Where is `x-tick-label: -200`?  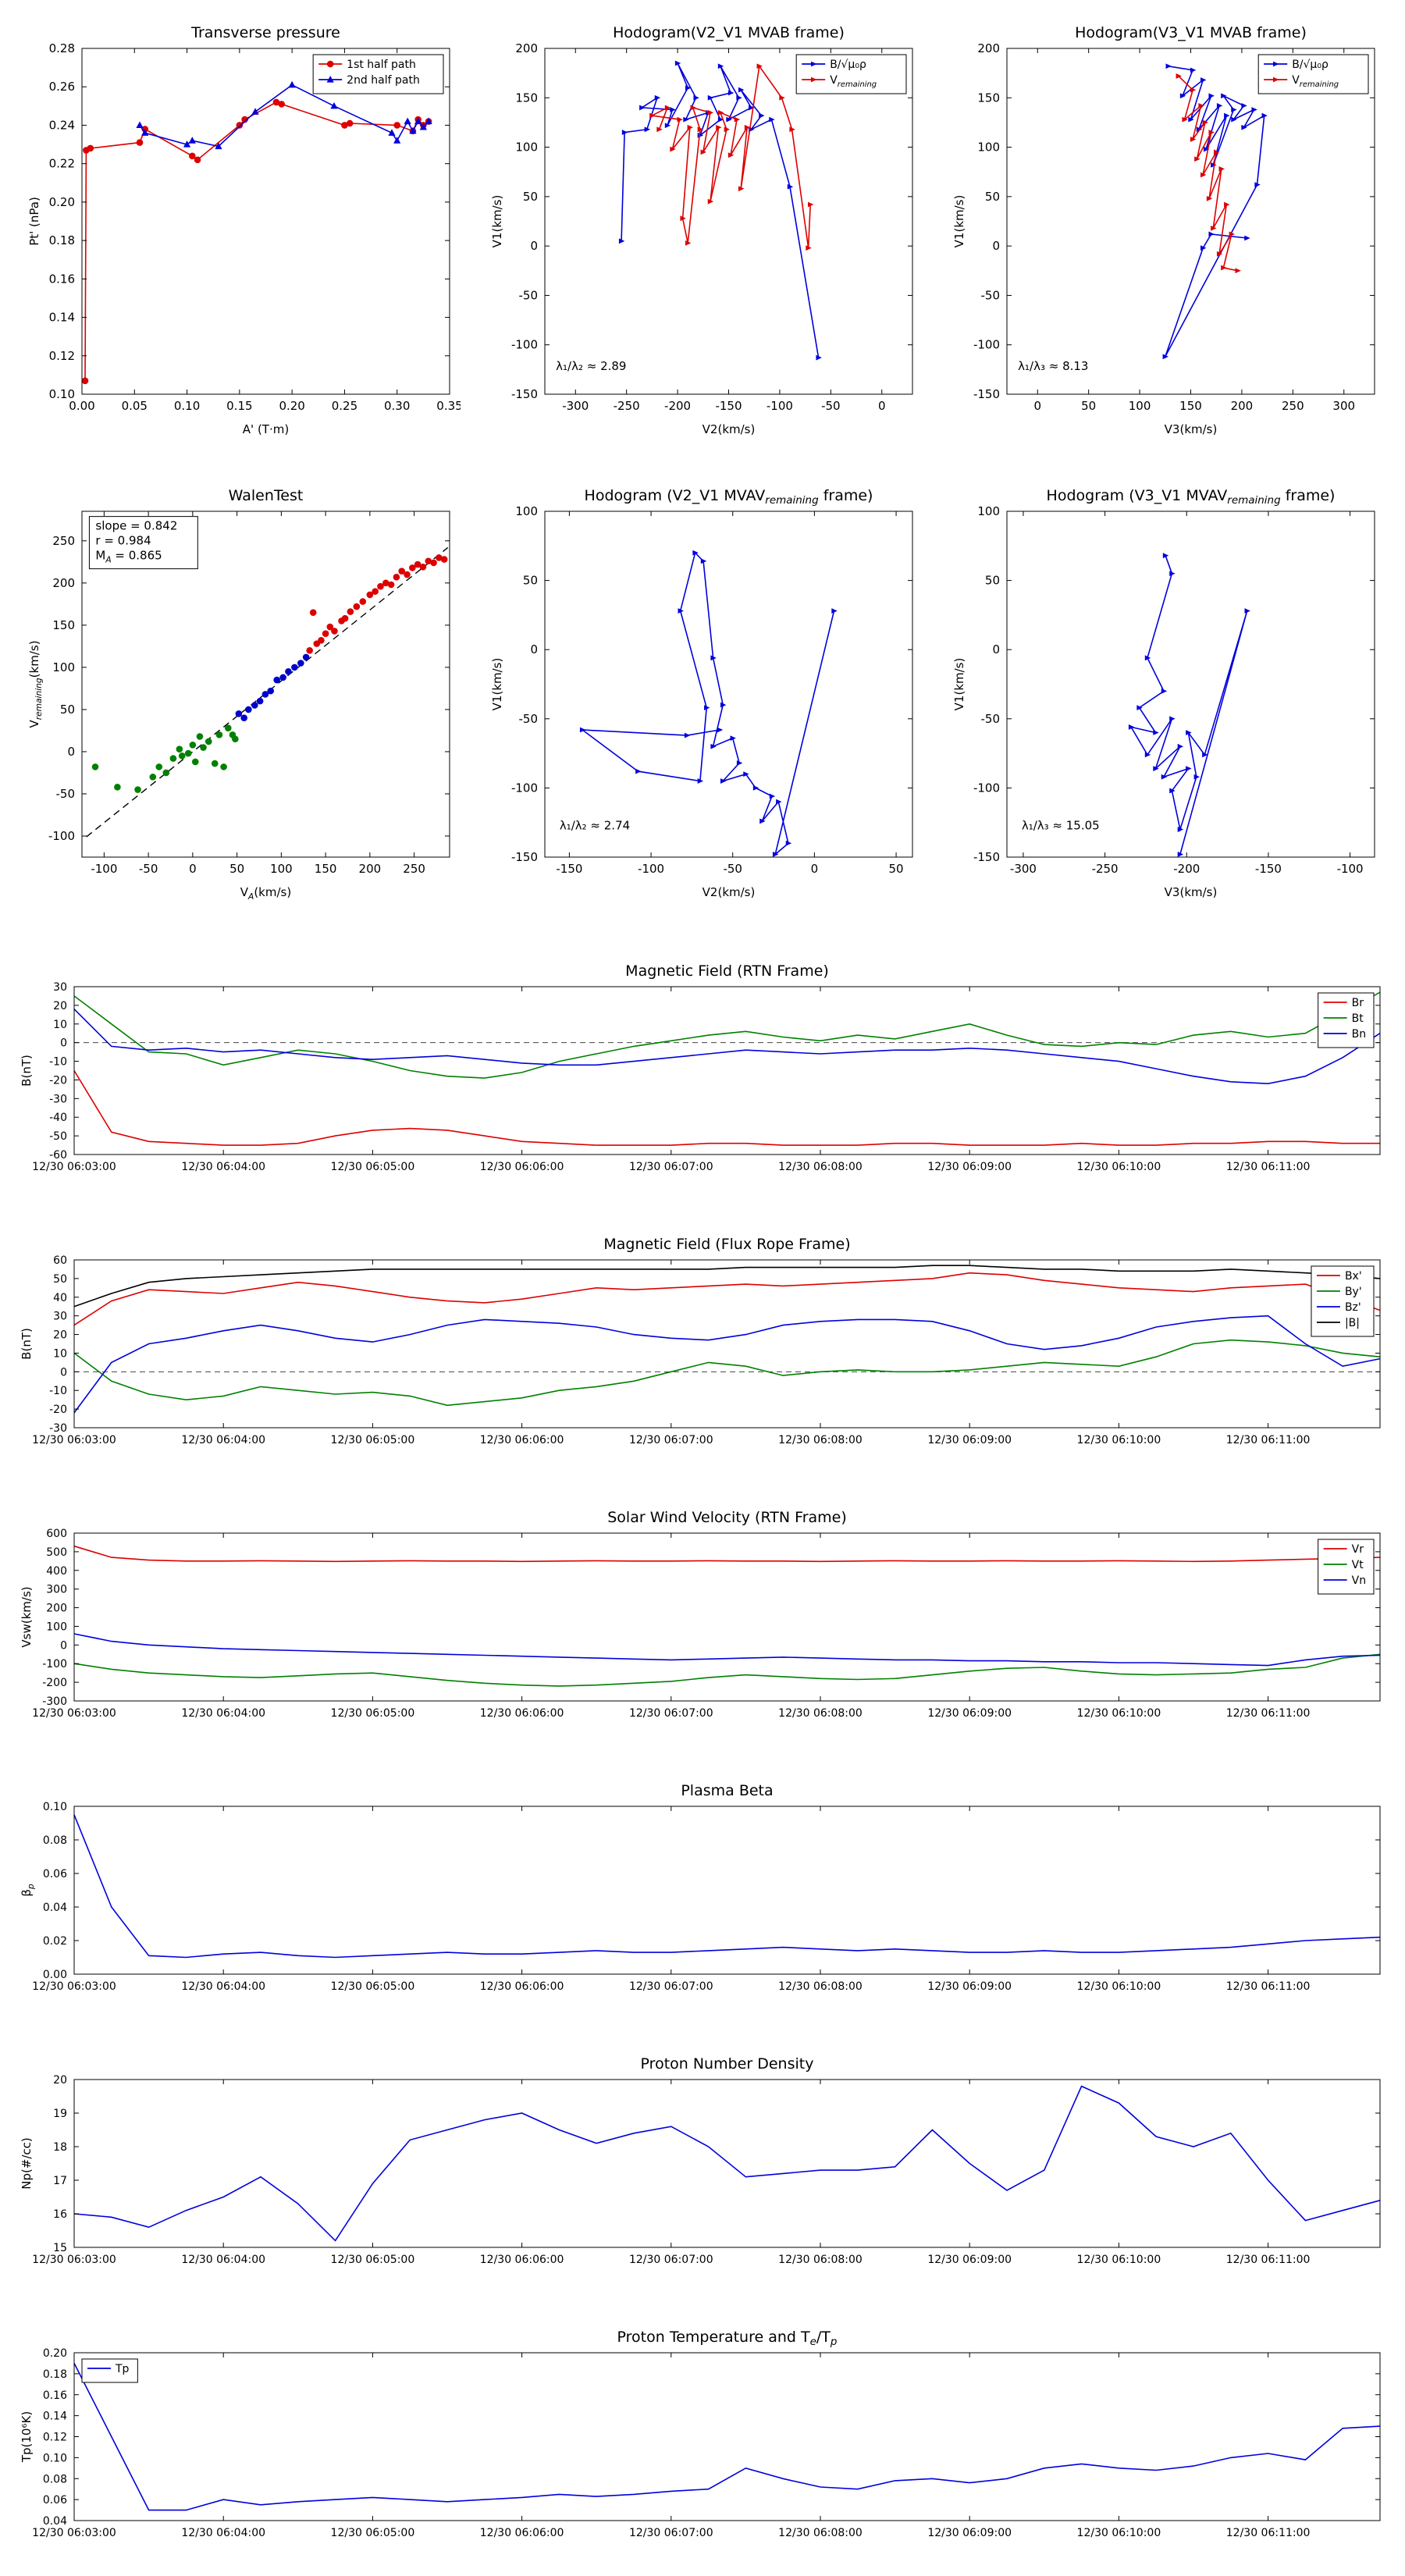 x-tick-label: -200 is located at coordinates (1186, 869).